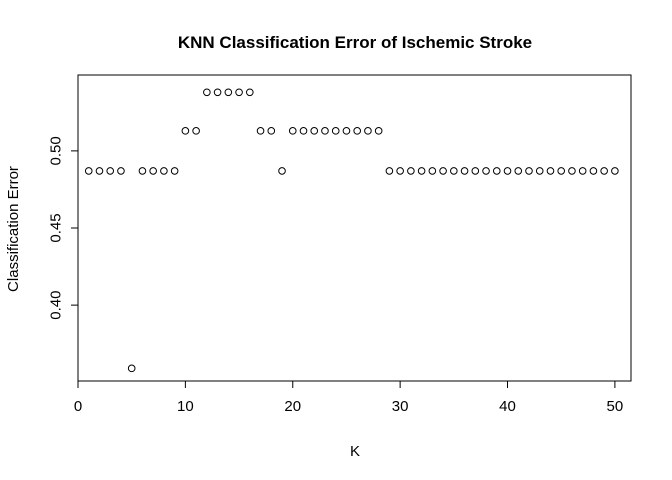  I want to click on y-axis: 0.40 0.45 0.50, so click(63, 228).